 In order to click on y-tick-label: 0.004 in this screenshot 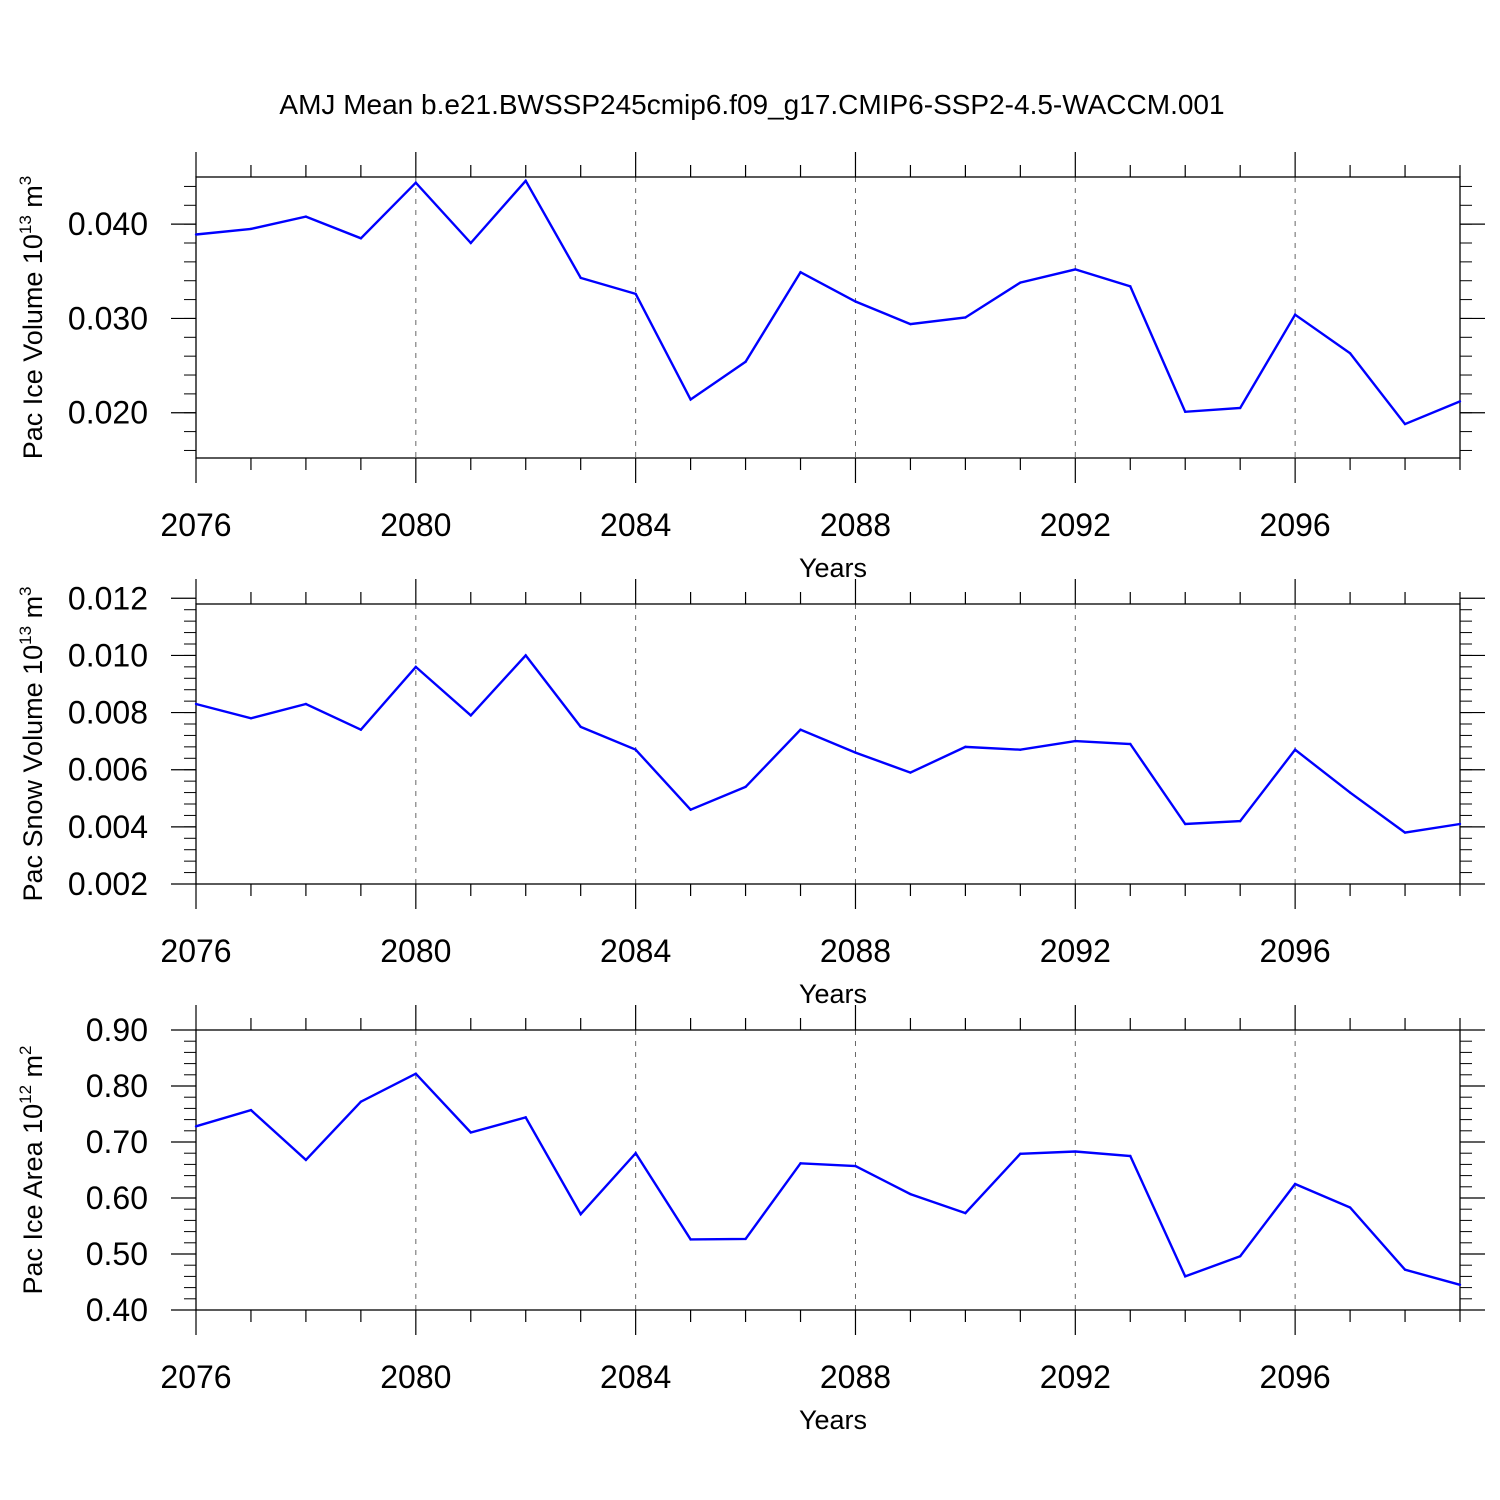, I will do `click(108, 827)`.